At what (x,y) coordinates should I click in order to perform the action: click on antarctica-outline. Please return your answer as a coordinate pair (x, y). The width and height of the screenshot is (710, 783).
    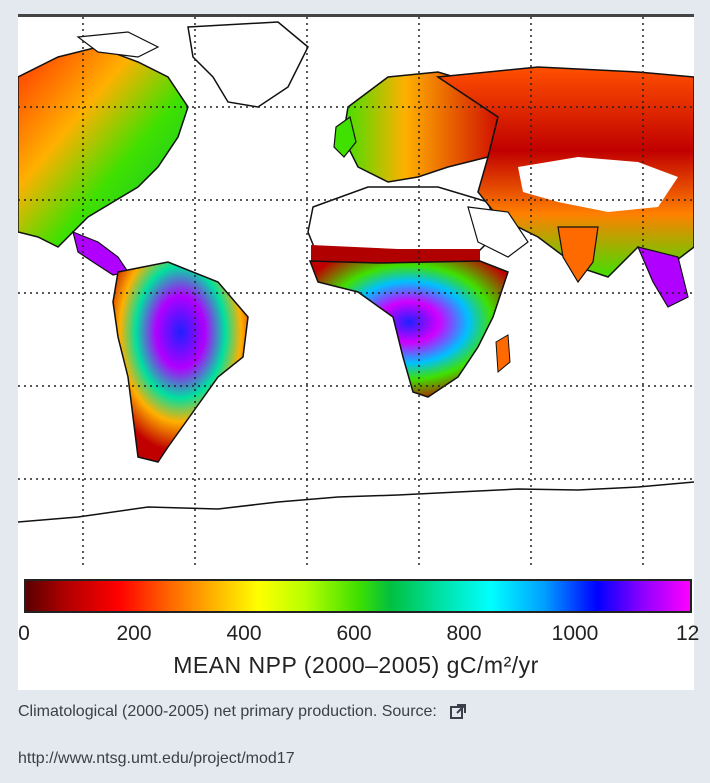
    Looking at the image, I should click on (356, 502).